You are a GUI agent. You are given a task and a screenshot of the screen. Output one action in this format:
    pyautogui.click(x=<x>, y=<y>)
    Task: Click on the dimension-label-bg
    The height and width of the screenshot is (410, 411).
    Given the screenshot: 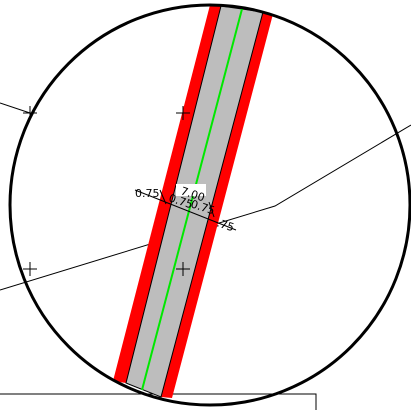 What is the action you would take?
    pyautogui.click(x=191, y=190)
    